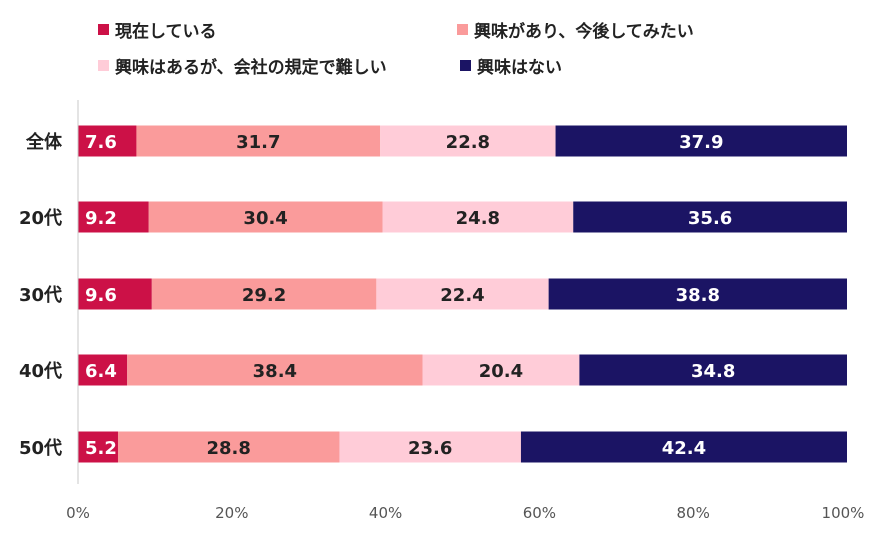 The width and height of the screenshot is (894, 534). What do you see at coordinates (101, 448) in the screenshot?
I see `data-label-current: 5.2` at bounding box center [101, 448].